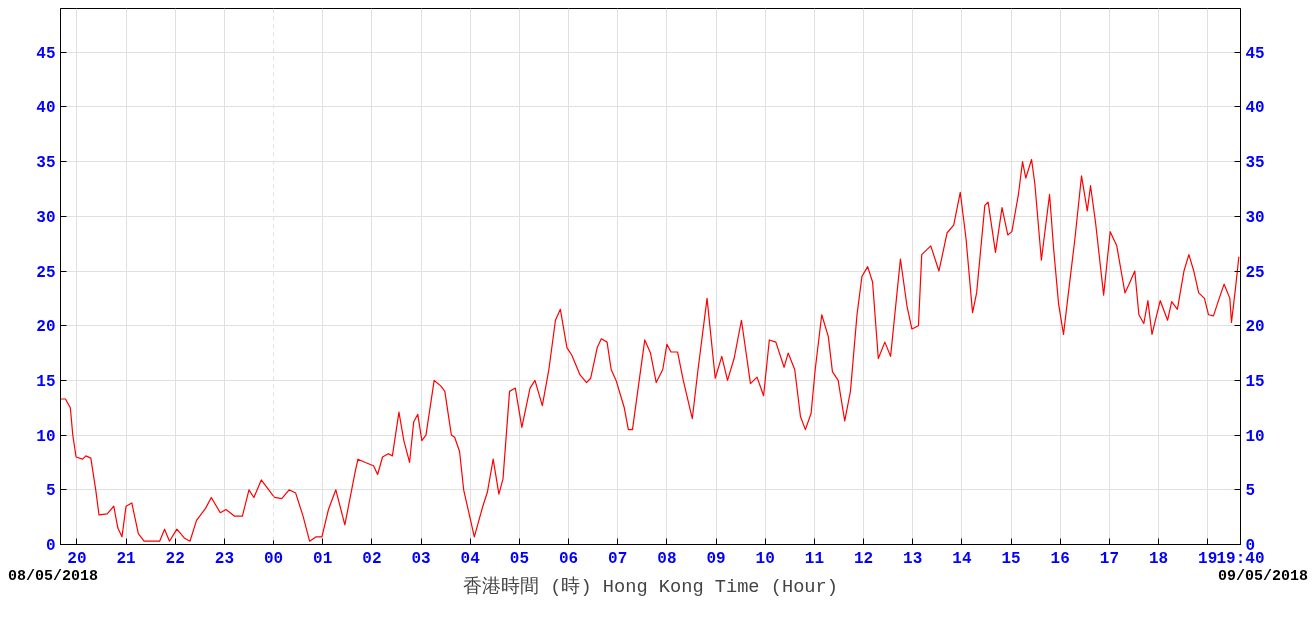 The width and height of the screenshot is (1316, 635). What do you see at coordinates (46, 436) in the screenshot?
I see `y-tick-label: 10` at bounding box center [46, 436].